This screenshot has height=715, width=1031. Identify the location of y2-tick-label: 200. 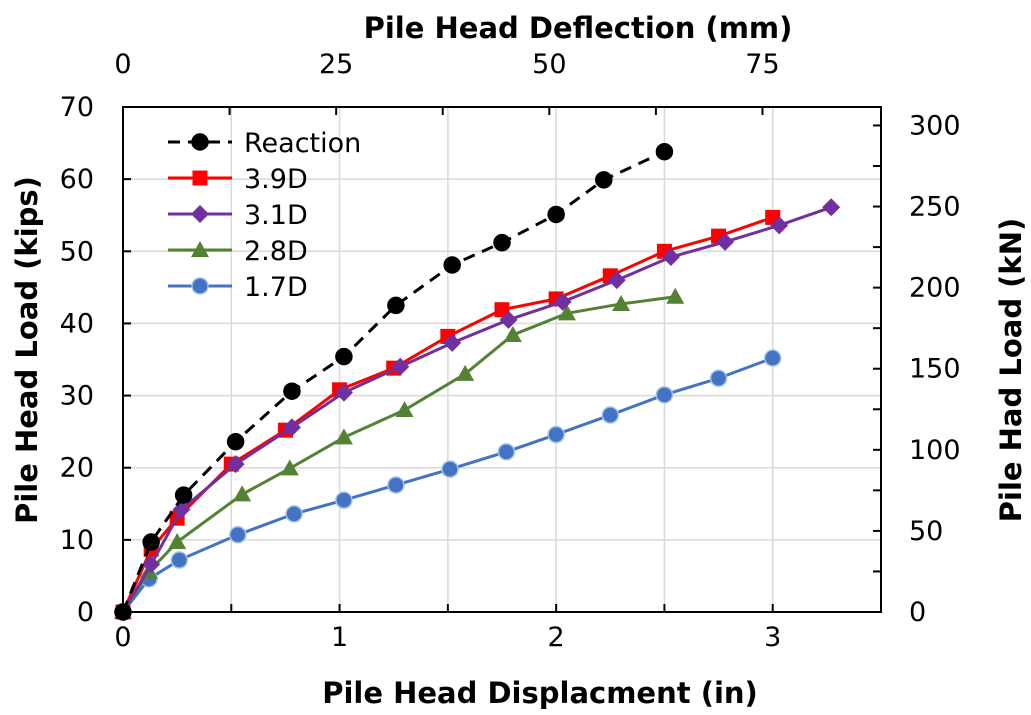
(935, 288).